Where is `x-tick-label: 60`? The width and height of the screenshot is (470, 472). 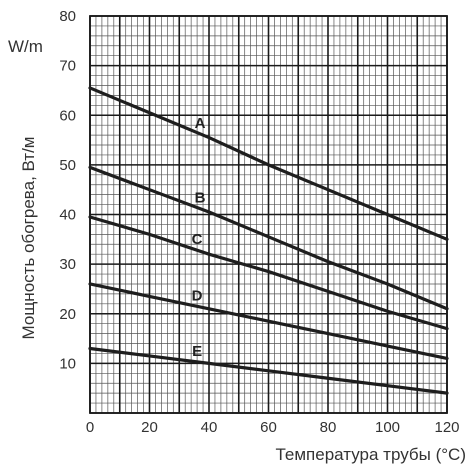 x-tick-label: 60 is located at coordinates (268, 427).